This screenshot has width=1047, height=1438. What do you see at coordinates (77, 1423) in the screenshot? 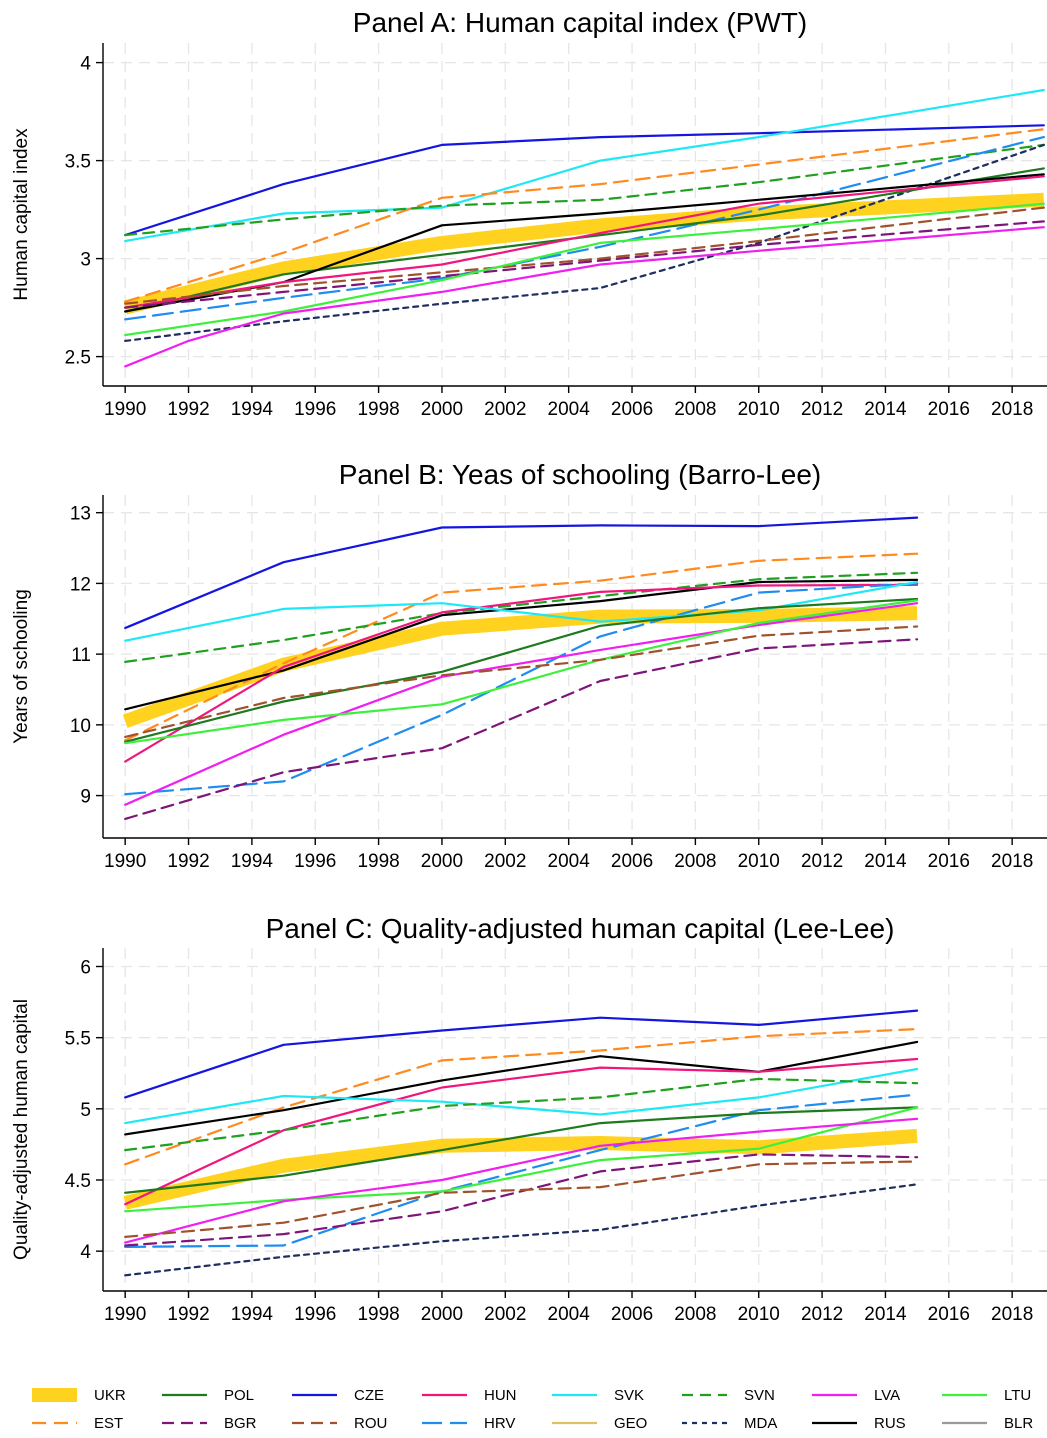
I see `legend-item-est: EST` at bounding box center [77, 1423].